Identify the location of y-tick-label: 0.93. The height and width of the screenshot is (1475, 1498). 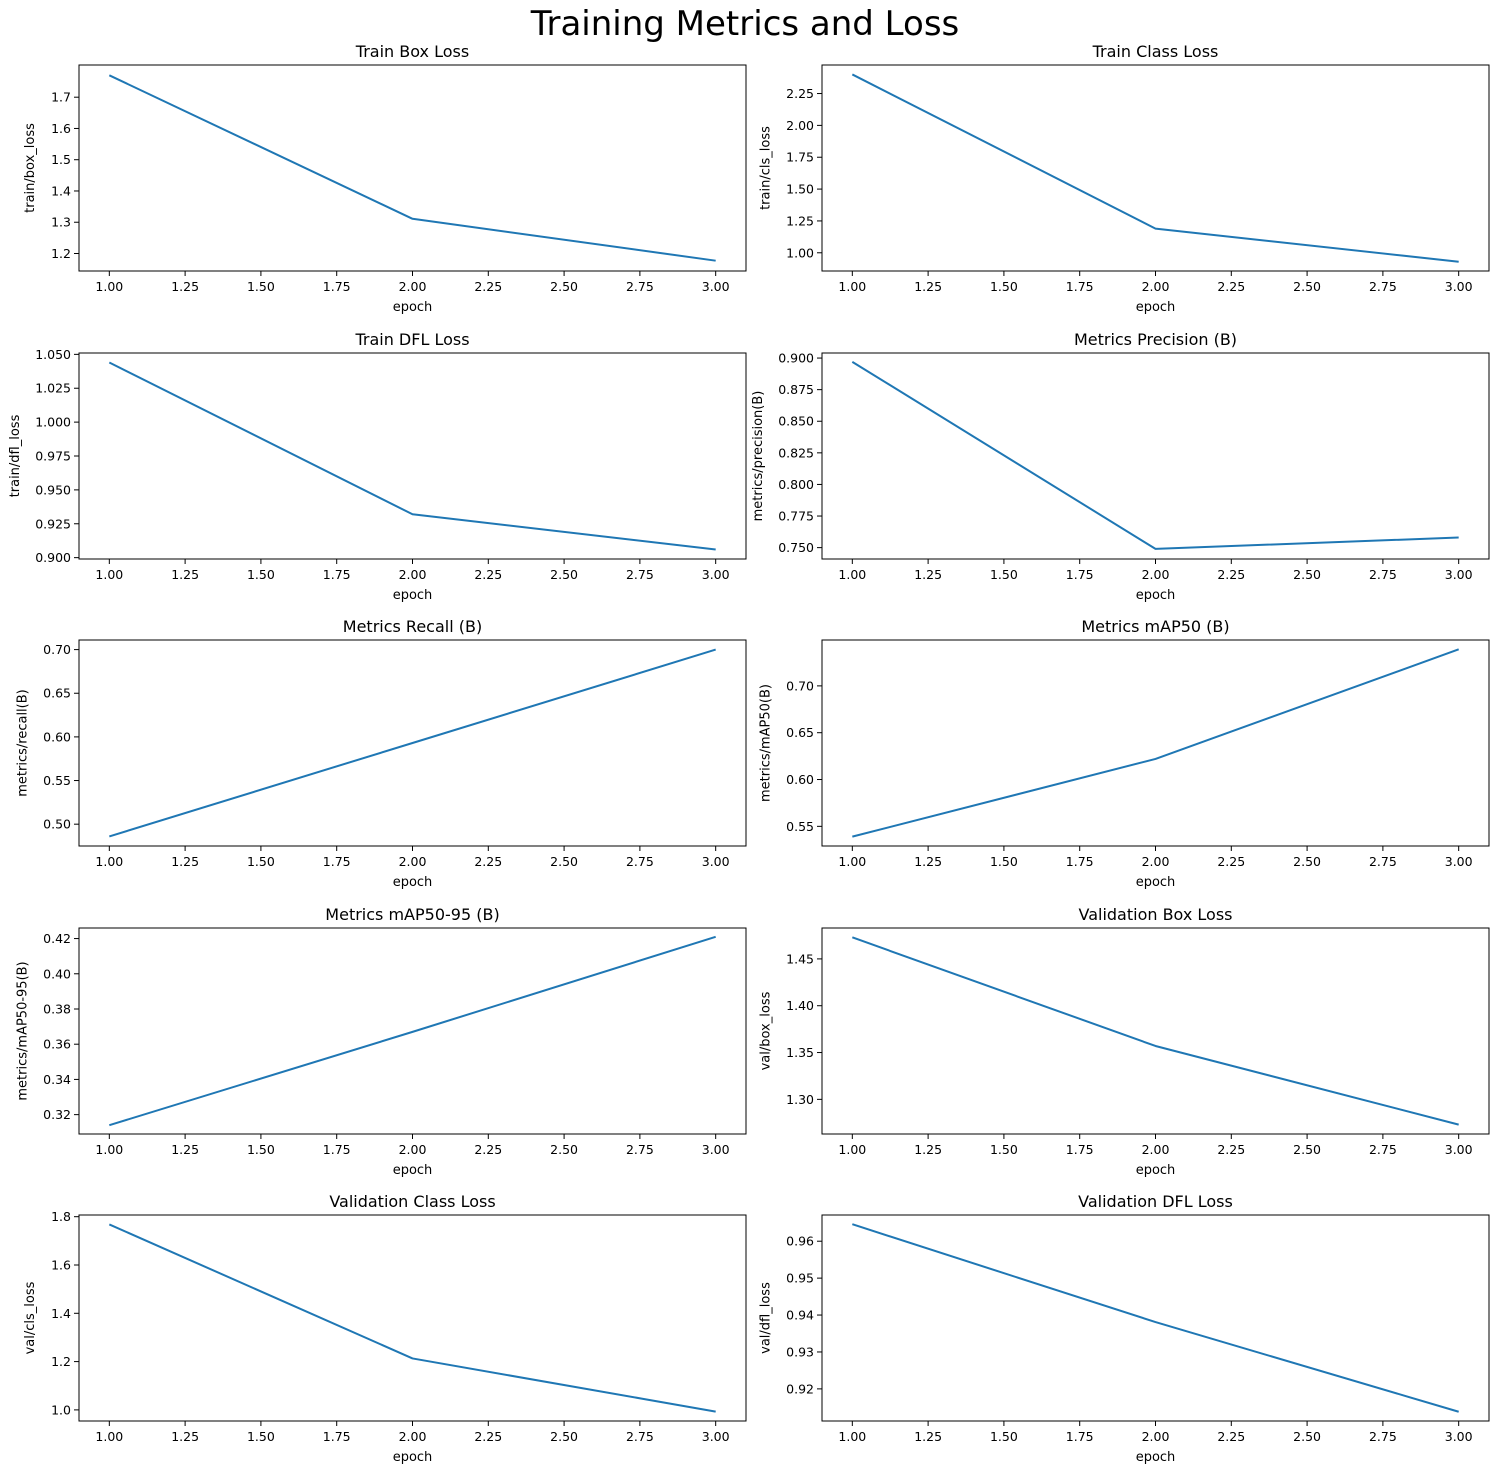
(800, 1351).